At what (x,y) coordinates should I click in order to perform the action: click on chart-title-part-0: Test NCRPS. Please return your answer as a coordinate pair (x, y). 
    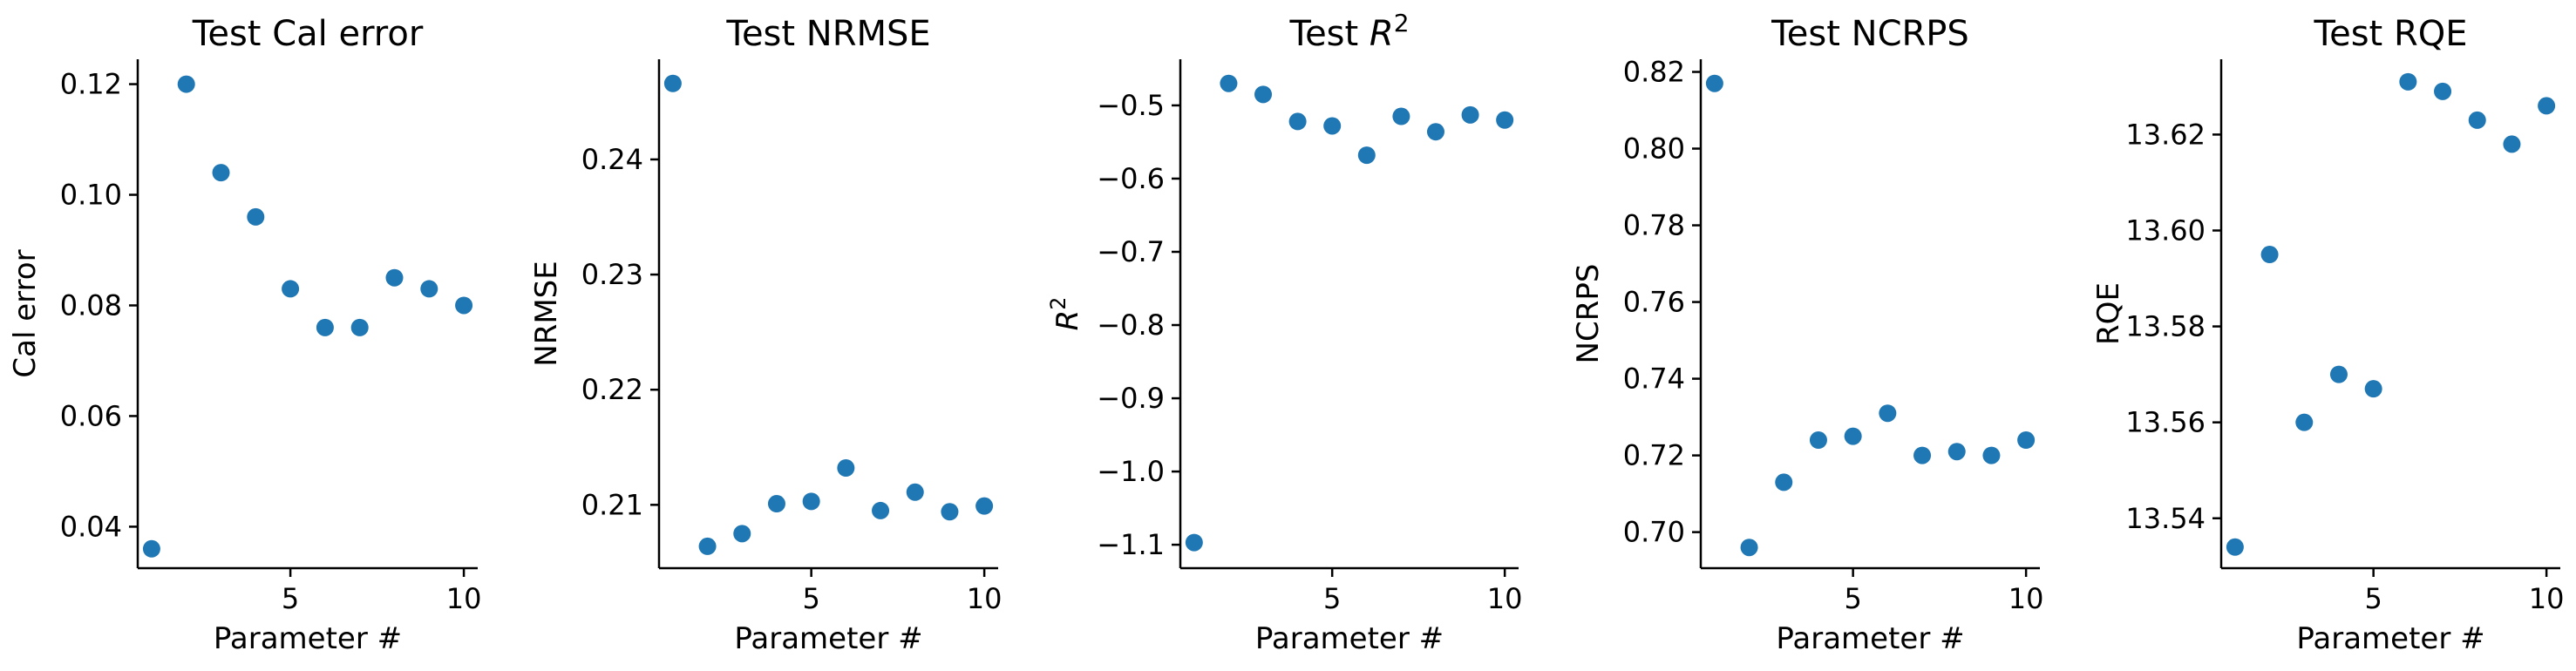
    Looking at the image, I should click on (1870, 34).